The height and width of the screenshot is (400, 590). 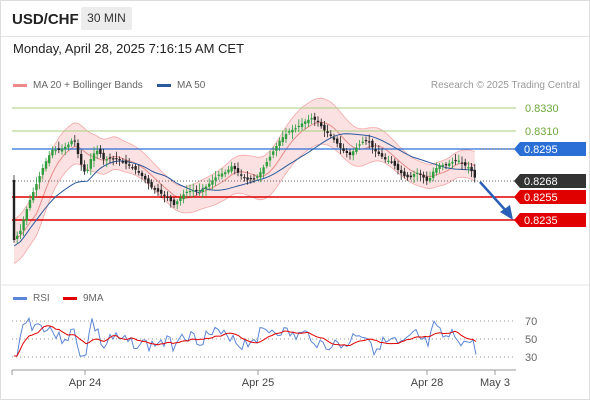 What do you see at coordinates (550, 149) in the screenshot?
I see `pivot-tag` at bounding box center [550, 149].